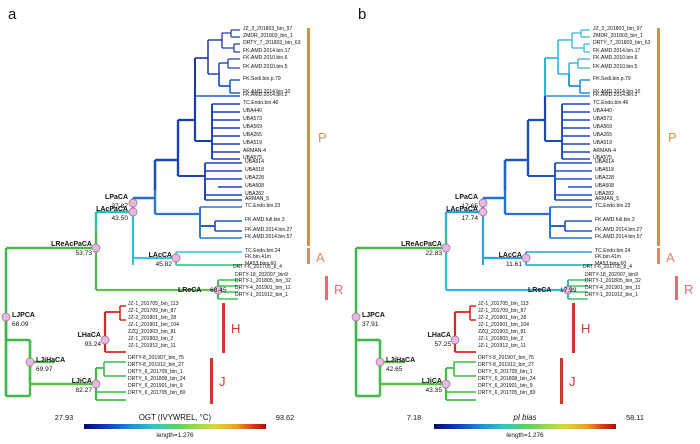  What do you see at coordinates (602, 119) in the screenshot?
I see `tree-tip-label: UBA573` at bounding box center [602, 119].